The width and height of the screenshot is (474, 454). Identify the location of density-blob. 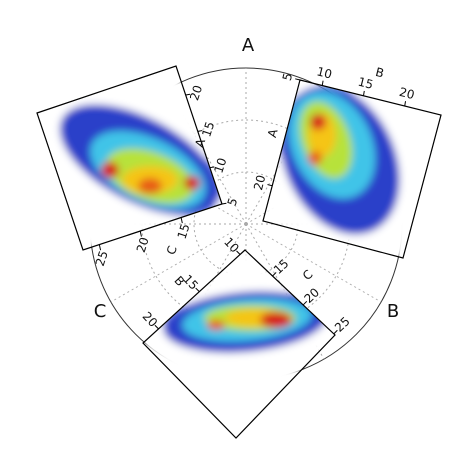
(352, 169).